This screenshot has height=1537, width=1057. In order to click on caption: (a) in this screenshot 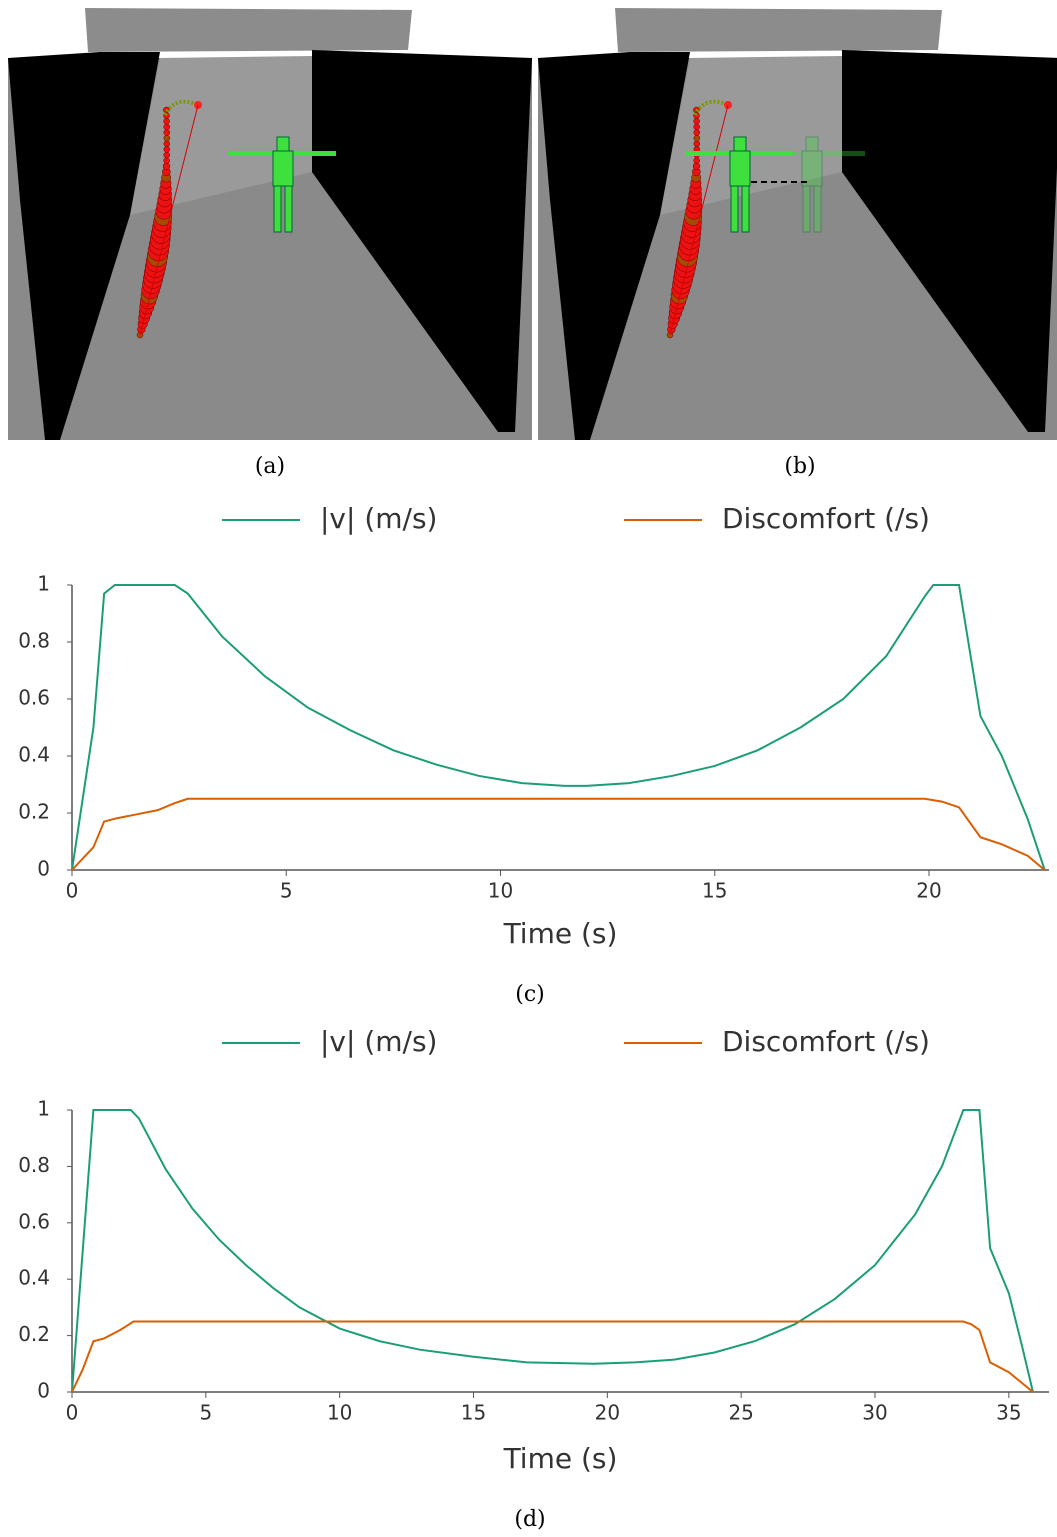, I will do `click(270, 466)`.